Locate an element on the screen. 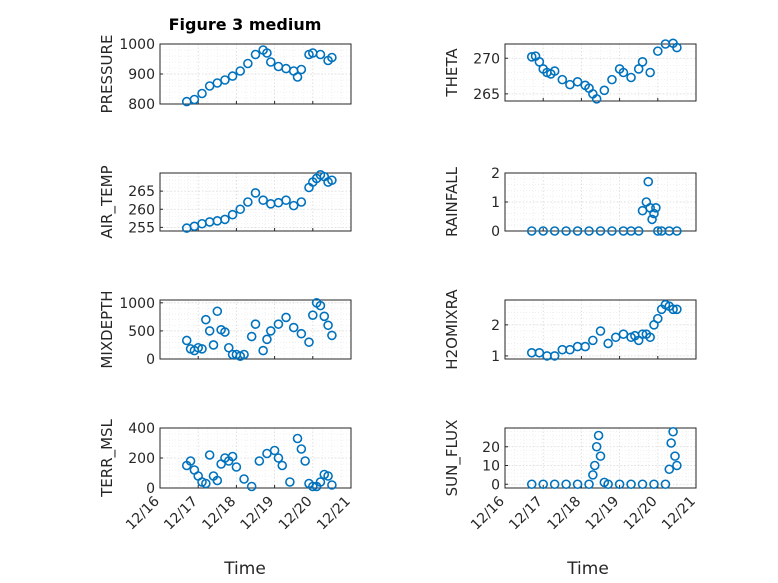  y-tick-label: 1 is located at coordinates (495, 357).